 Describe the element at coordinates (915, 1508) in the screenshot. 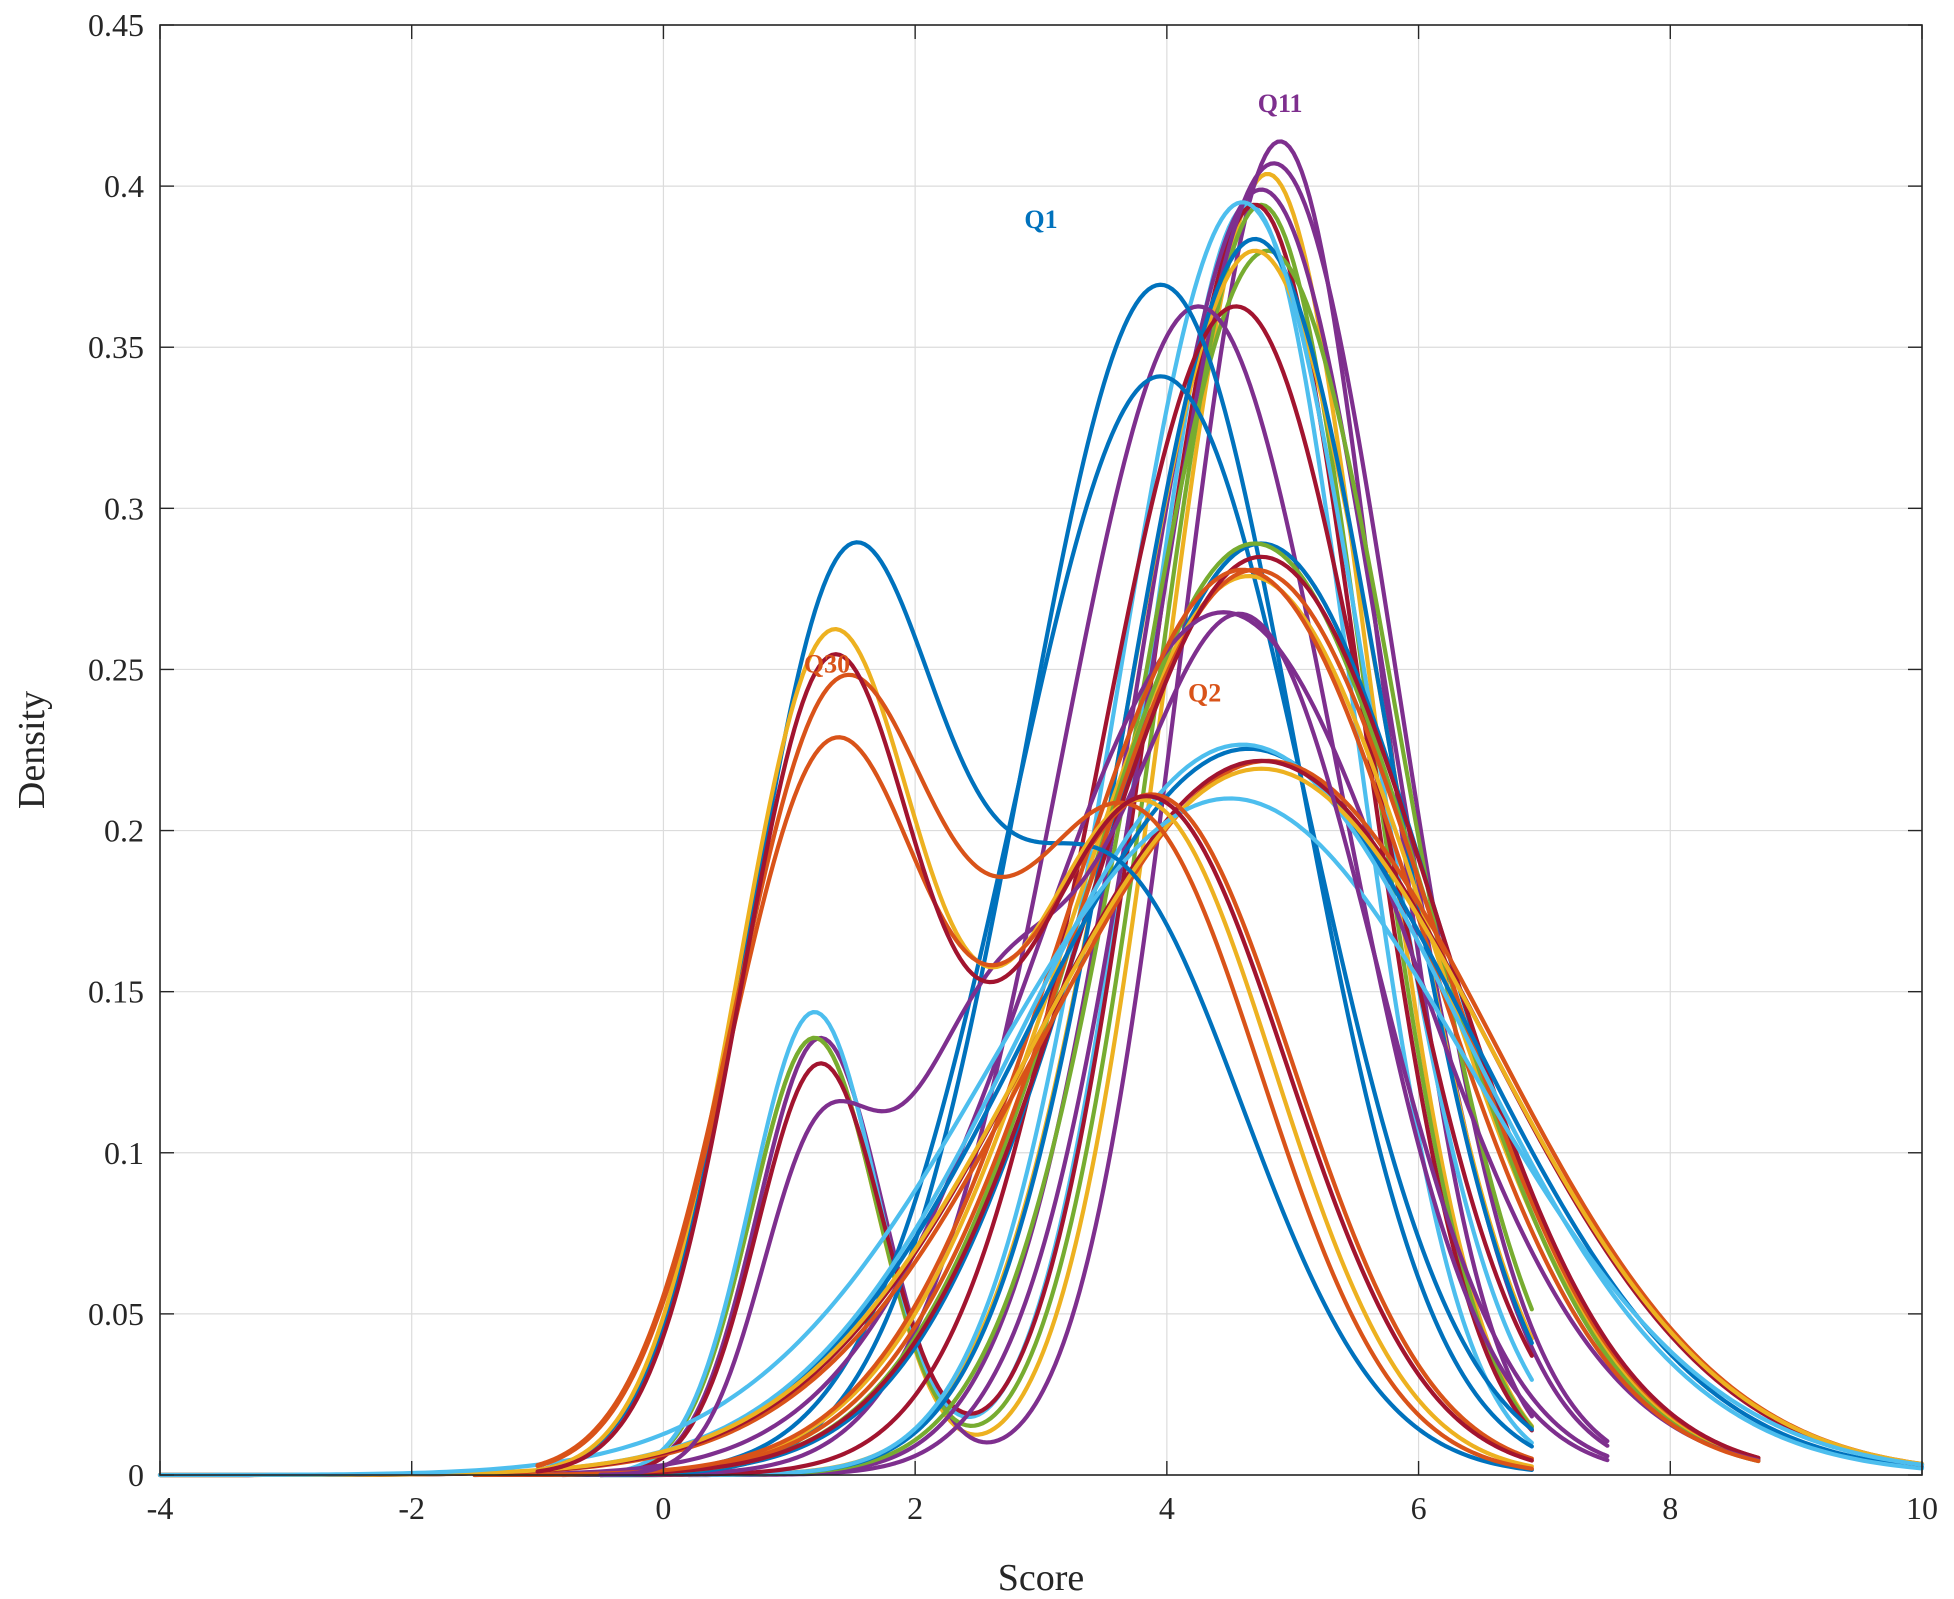

I see `x-tick-label: 2` at that location.